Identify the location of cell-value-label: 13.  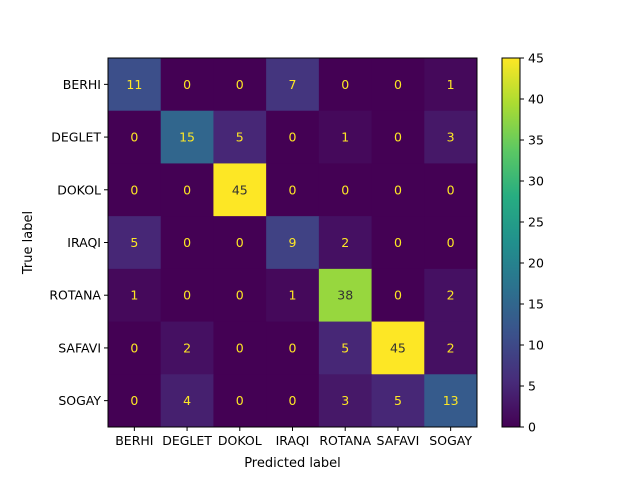
(451, 400).